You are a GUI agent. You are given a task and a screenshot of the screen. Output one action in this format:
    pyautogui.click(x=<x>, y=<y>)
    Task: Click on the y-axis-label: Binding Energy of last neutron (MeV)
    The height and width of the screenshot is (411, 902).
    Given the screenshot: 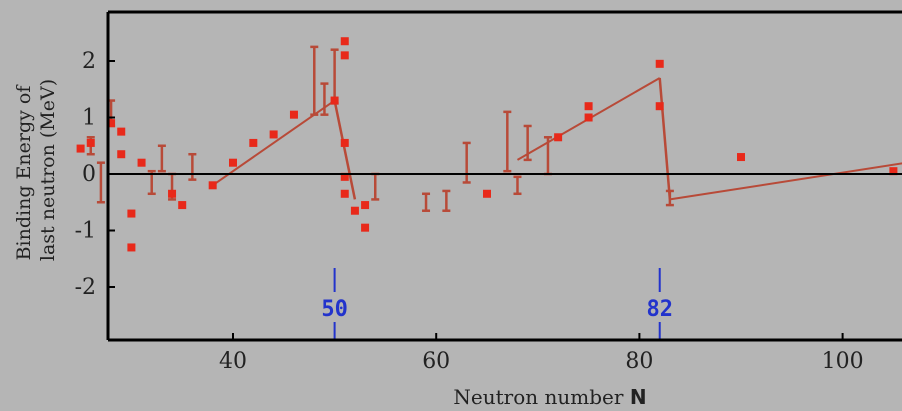 What is the action you would take?
    pyautogui.click(x=36, y=170)
    